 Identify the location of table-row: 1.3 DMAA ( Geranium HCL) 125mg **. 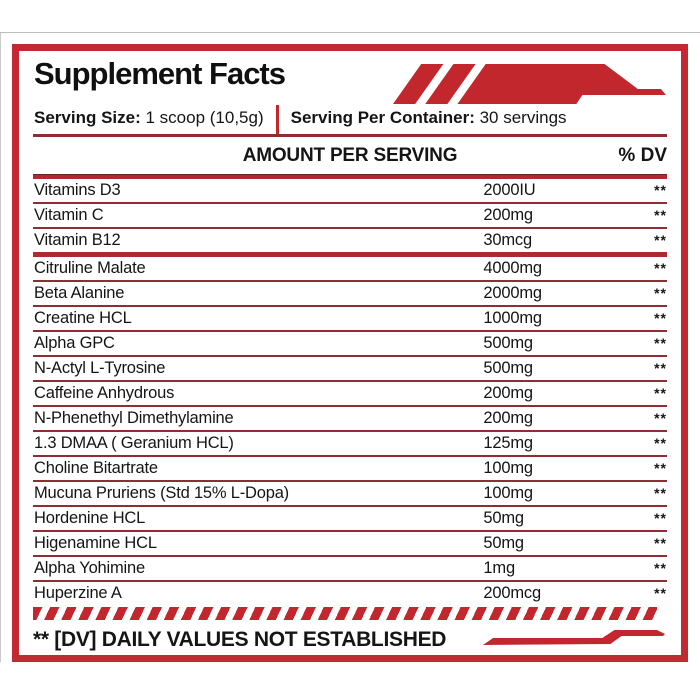
(350, 445).